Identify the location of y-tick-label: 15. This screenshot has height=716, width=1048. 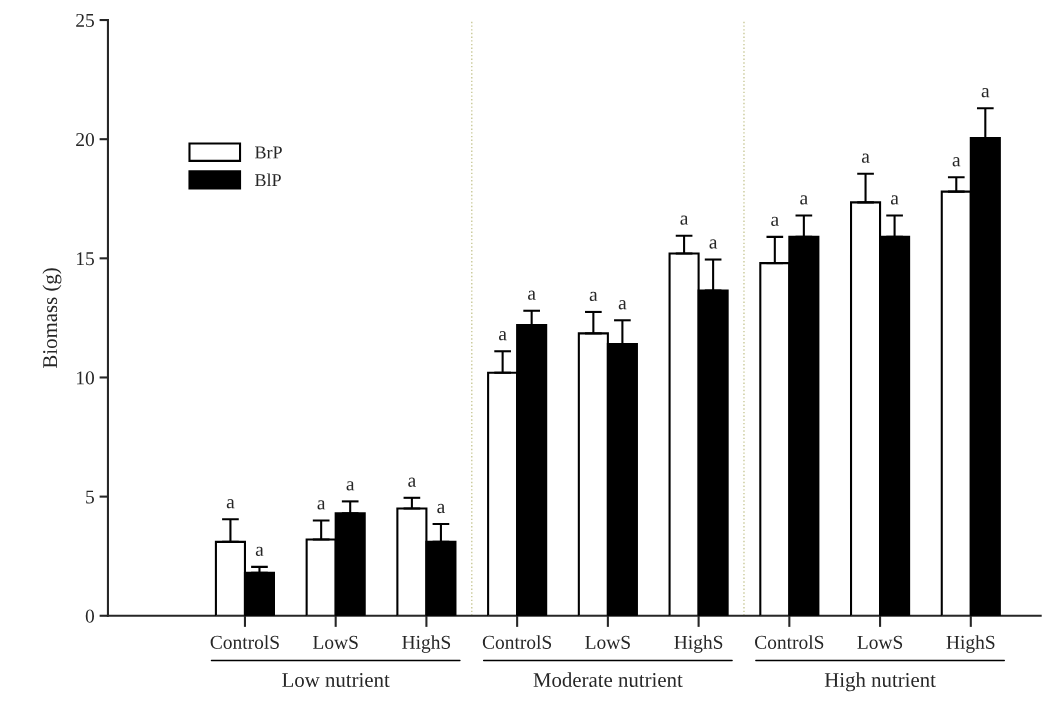
(85, 259).